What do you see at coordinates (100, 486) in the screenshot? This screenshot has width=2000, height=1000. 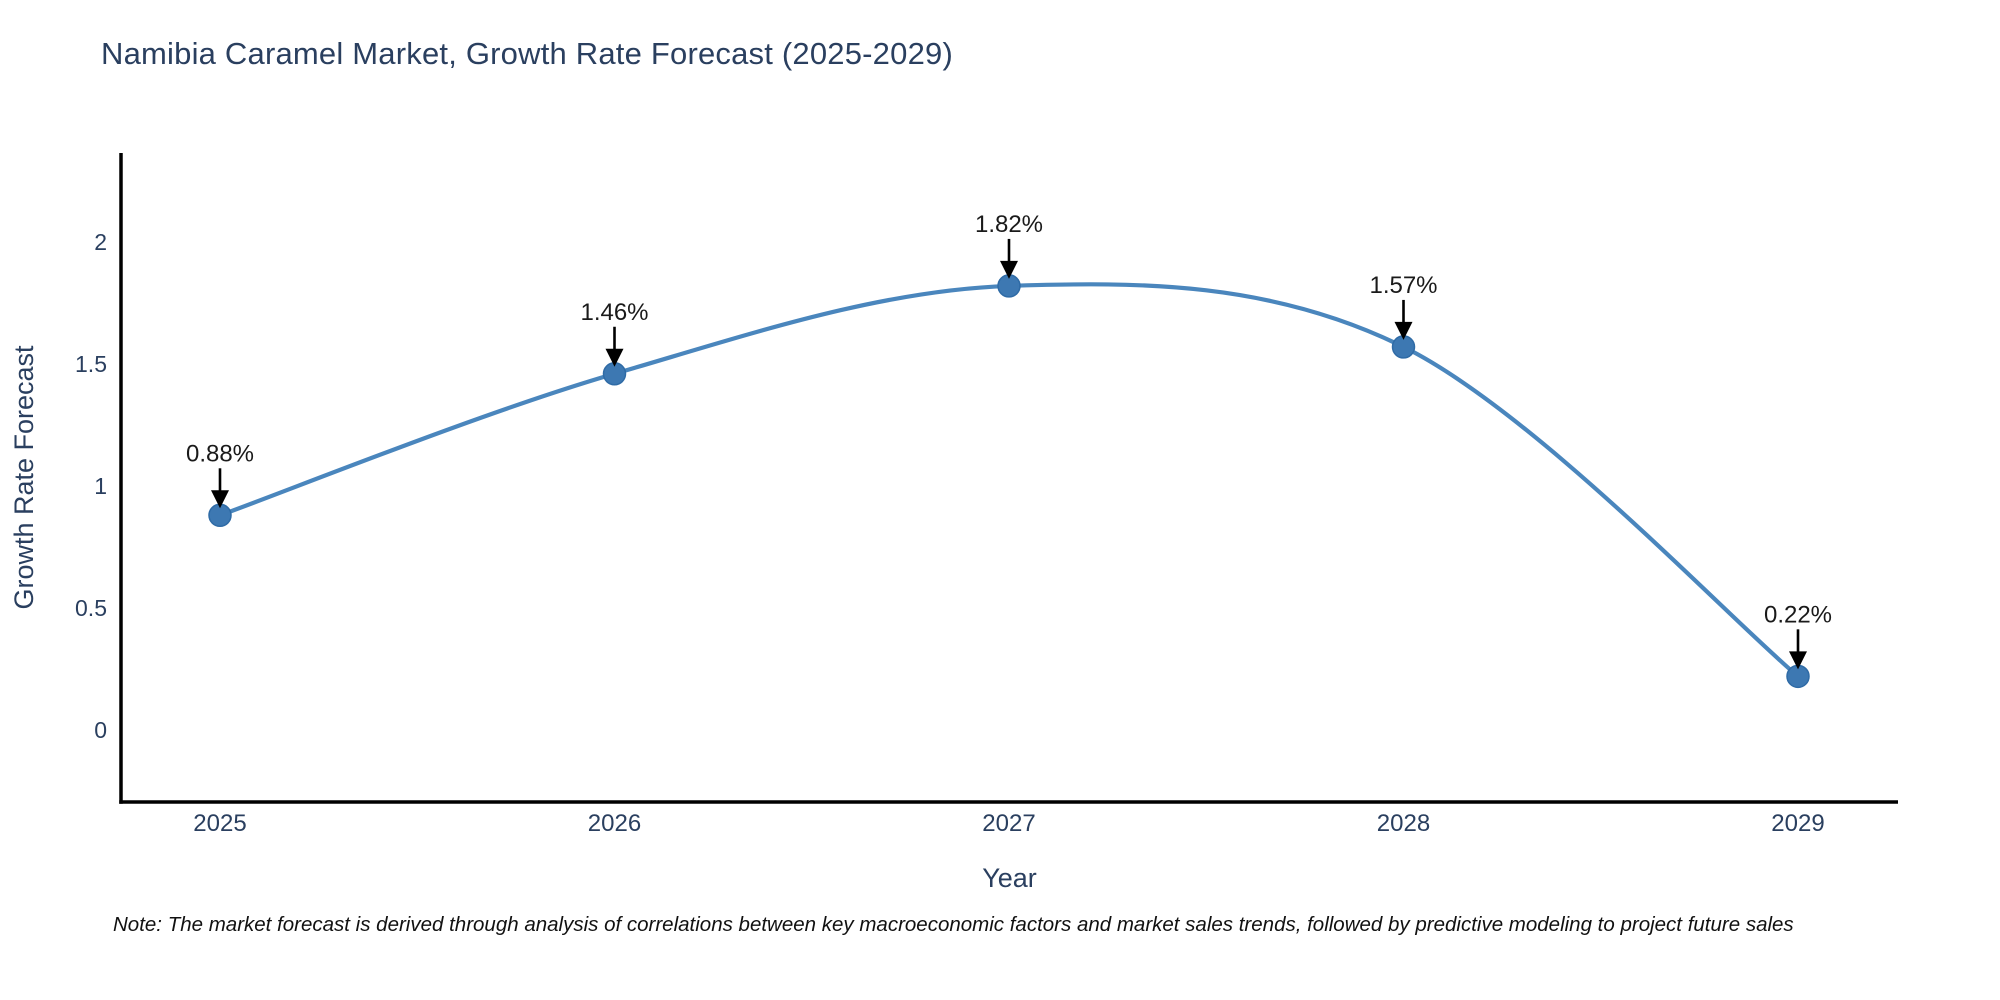 I see `y-tick-label: 1` at bounding box center [100, 486].